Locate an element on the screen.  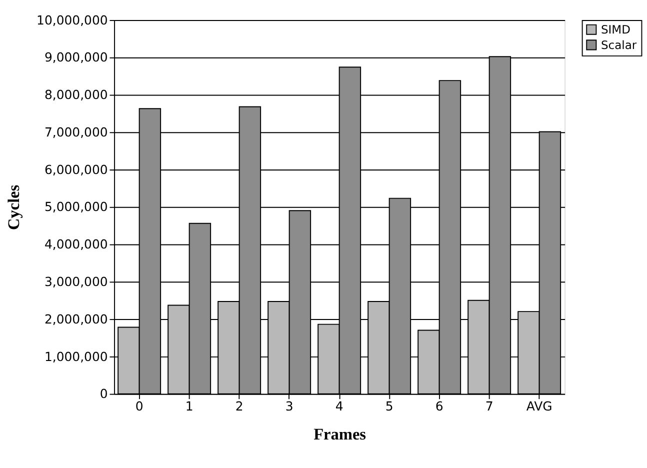
x-tick-label: 5 is located at coordinates (389, 406).